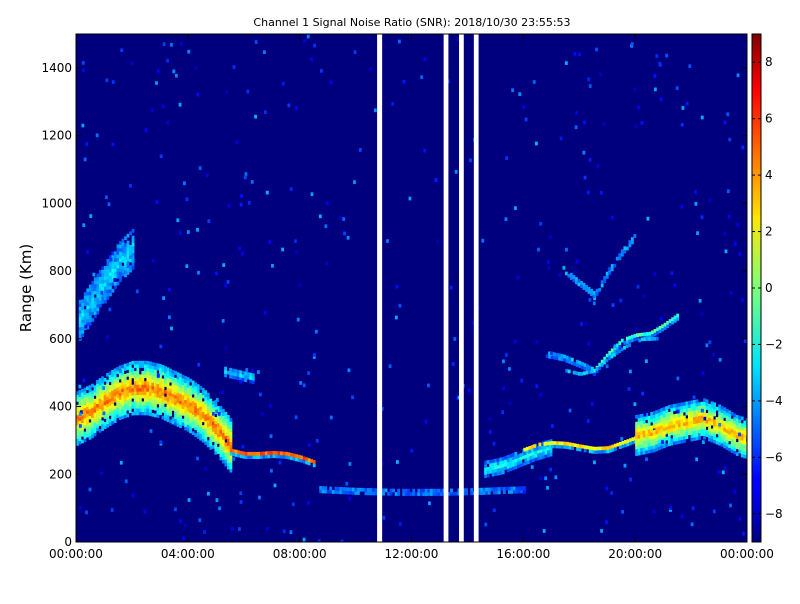  What do you see at coordinates (579, 282) in the screenshot?
I see `feature-x-branch-down` at bounding box center [579, 282].